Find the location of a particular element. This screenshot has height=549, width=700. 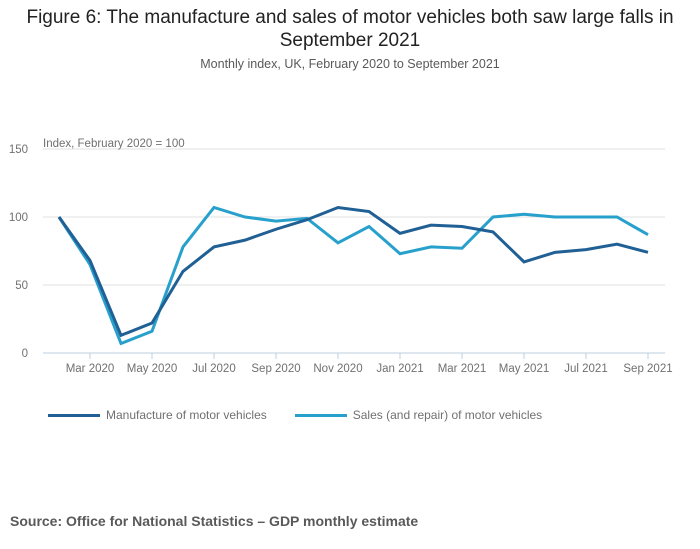

legend-item-sales: Sales (and repair) of motor vehicles is located at coordinates (418, 415).